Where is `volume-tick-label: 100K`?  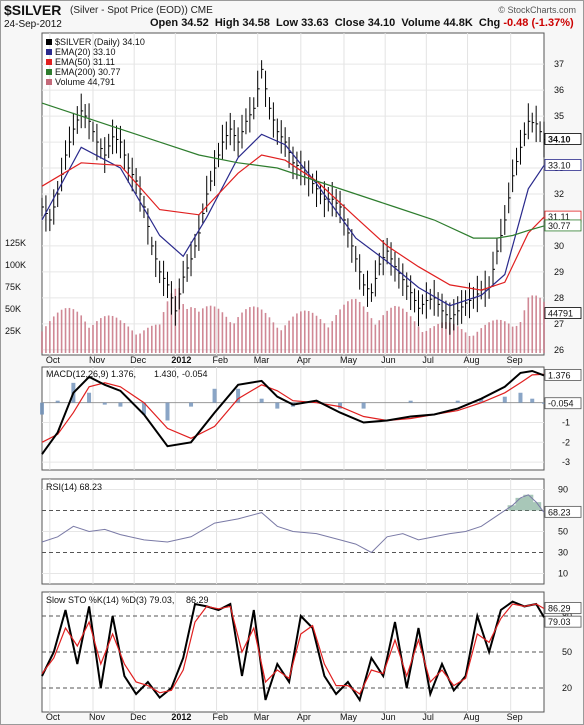
volume-tick-label: 100K is located at coordinates (15, 265).